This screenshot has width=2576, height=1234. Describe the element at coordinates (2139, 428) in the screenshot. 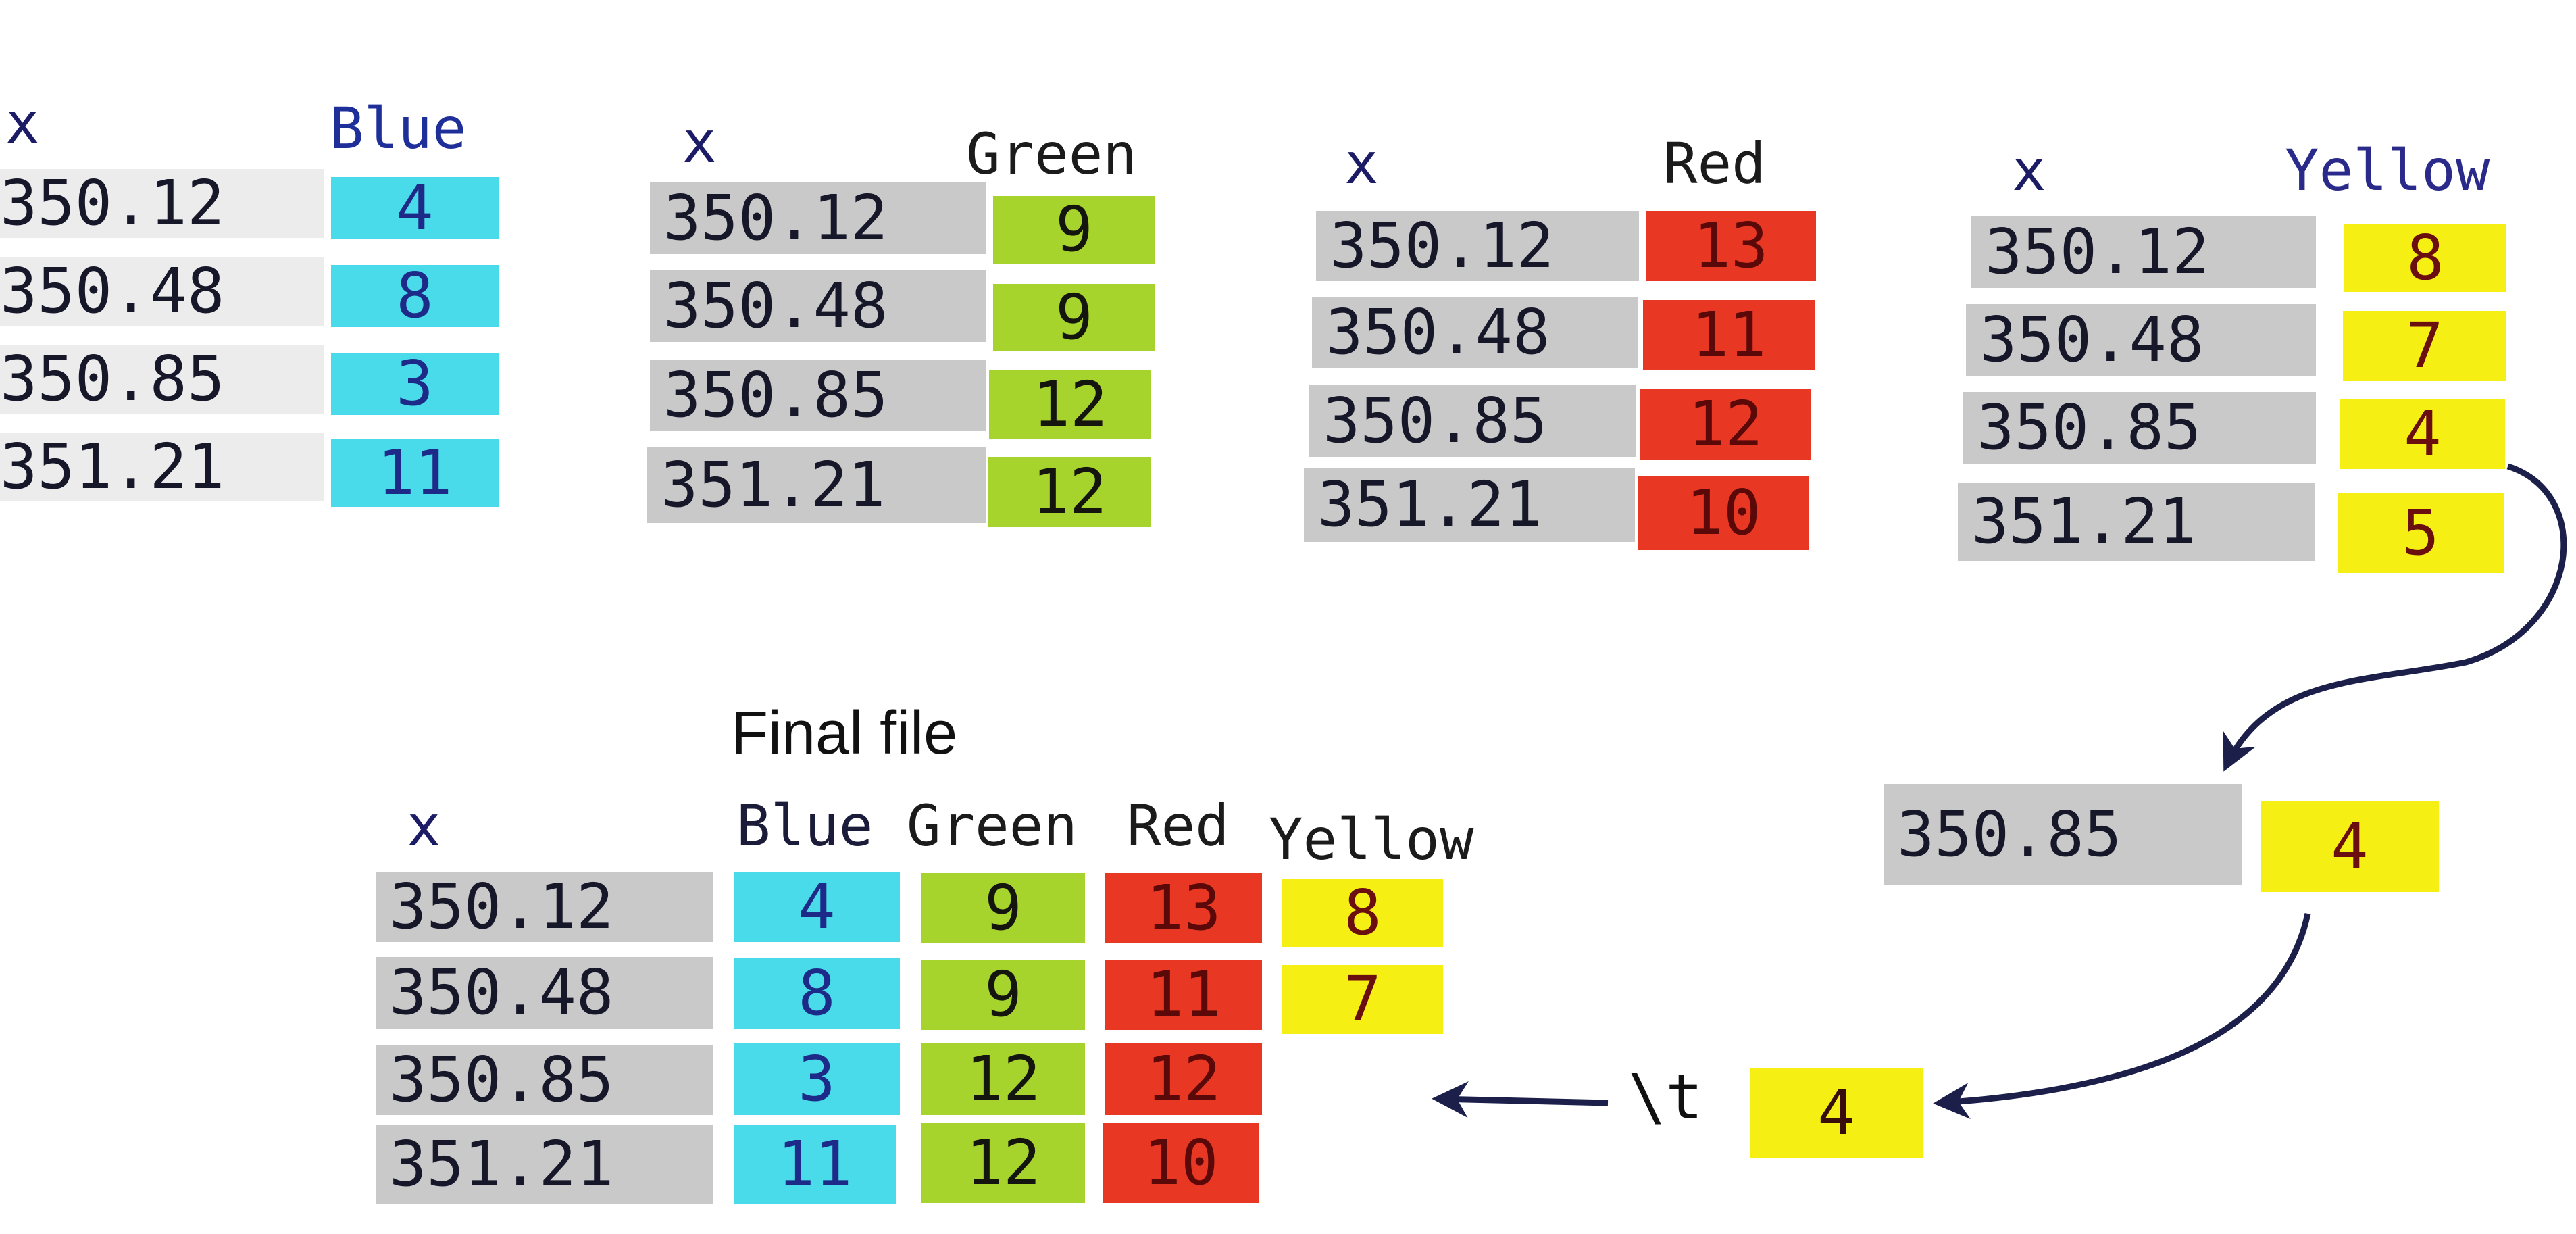

I see `yellow-table-x-cell: 350.85` at that location.